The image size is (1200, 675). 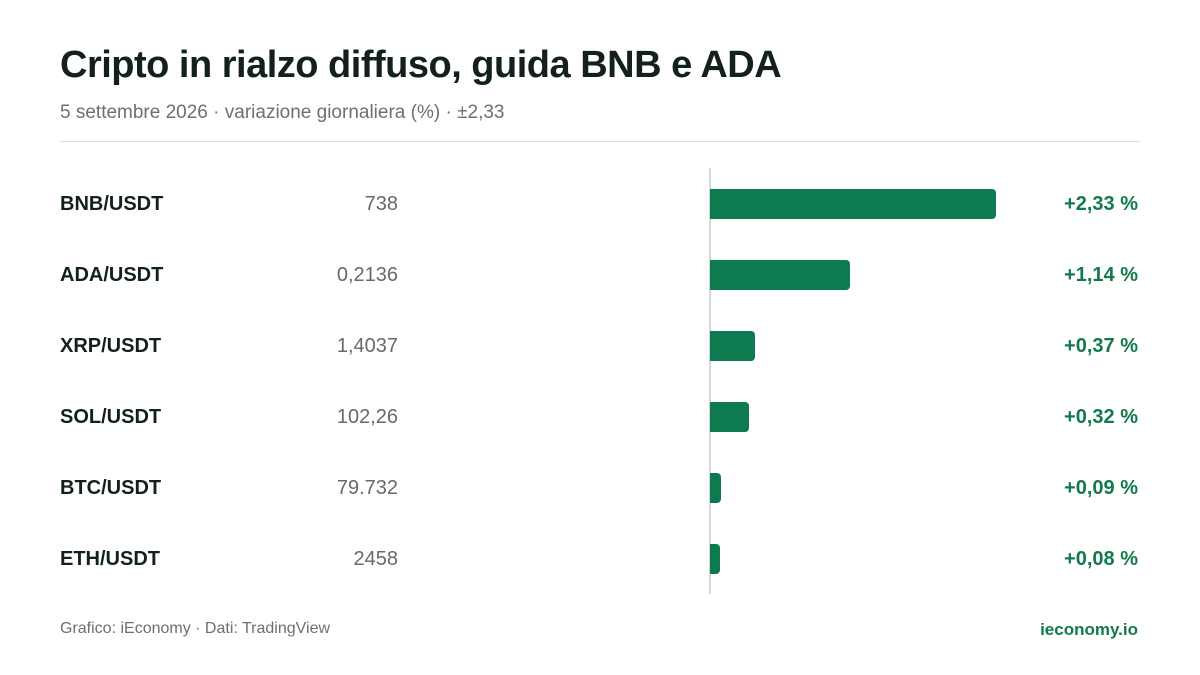 What do you see at coordinates (112, 204) in the screenshot?
I see `pair-label: BNB/USDT` at bounding box center [112, 204].